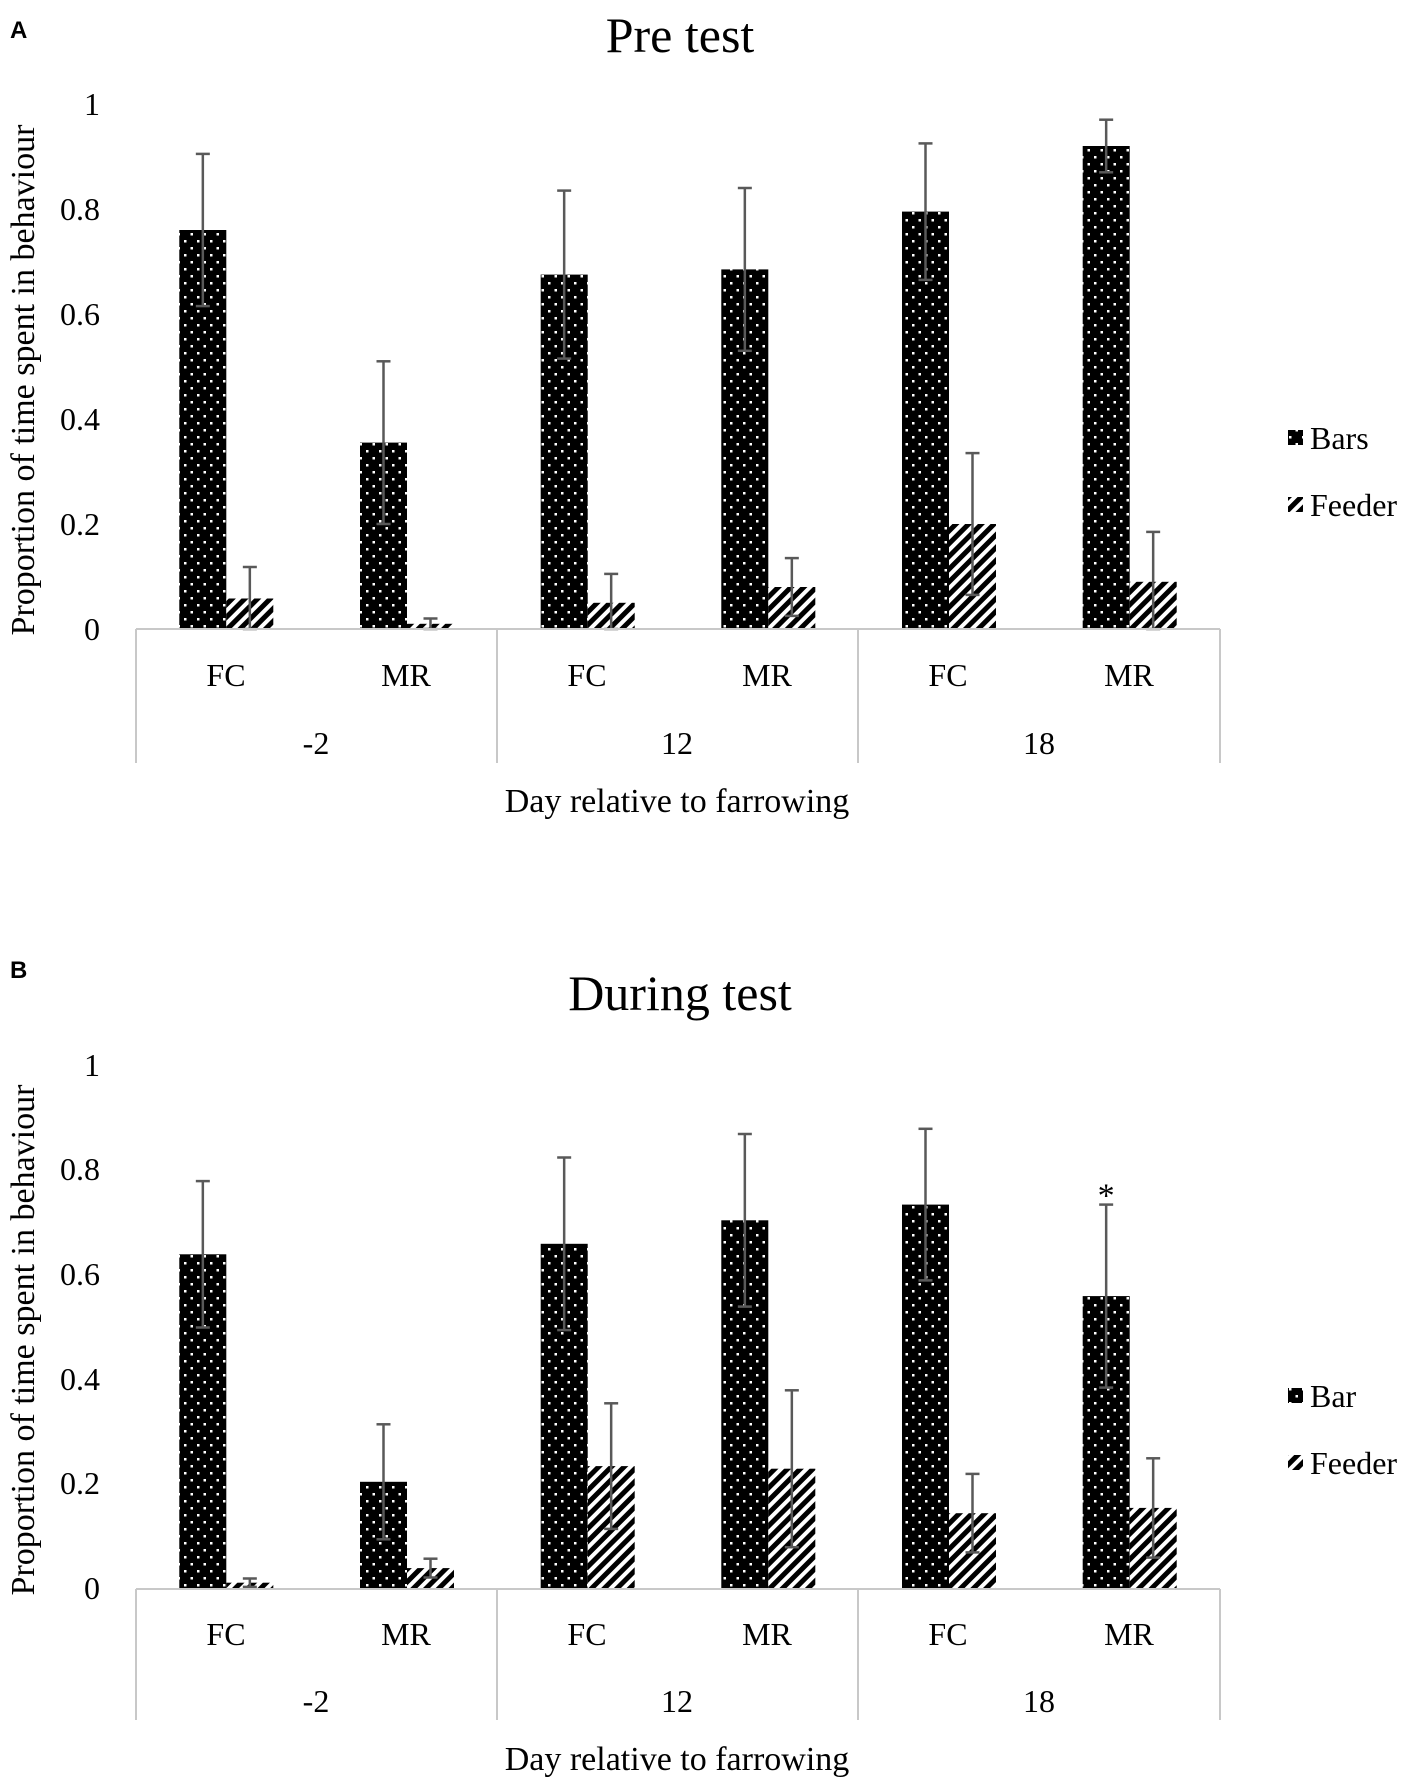  Describe the element at coordinates (1106, 1196) in the screenshot. I see `significance-annotation: *` at that location.